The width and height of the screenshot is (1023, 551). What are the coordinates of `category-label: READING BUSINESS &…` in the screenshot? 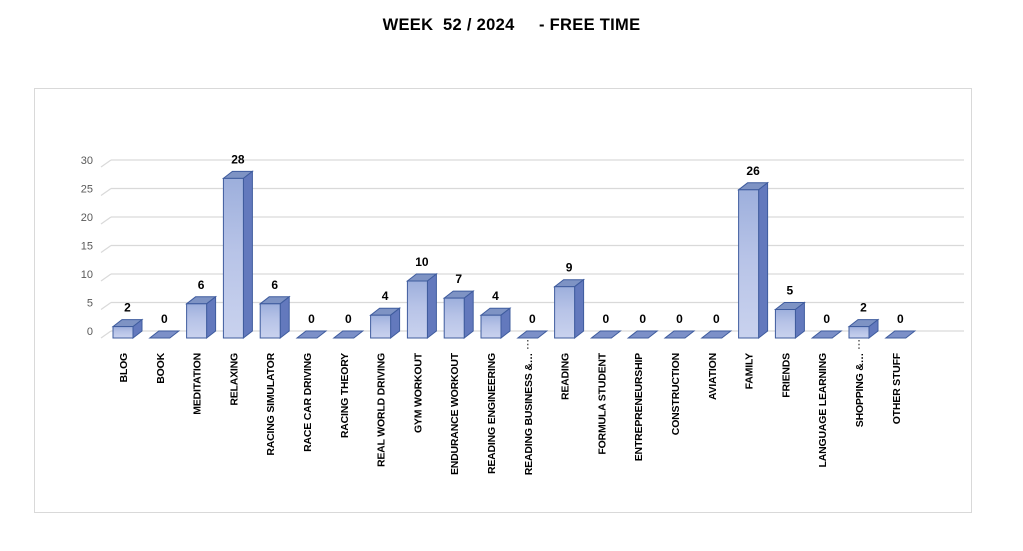 It's located at (529, 414).